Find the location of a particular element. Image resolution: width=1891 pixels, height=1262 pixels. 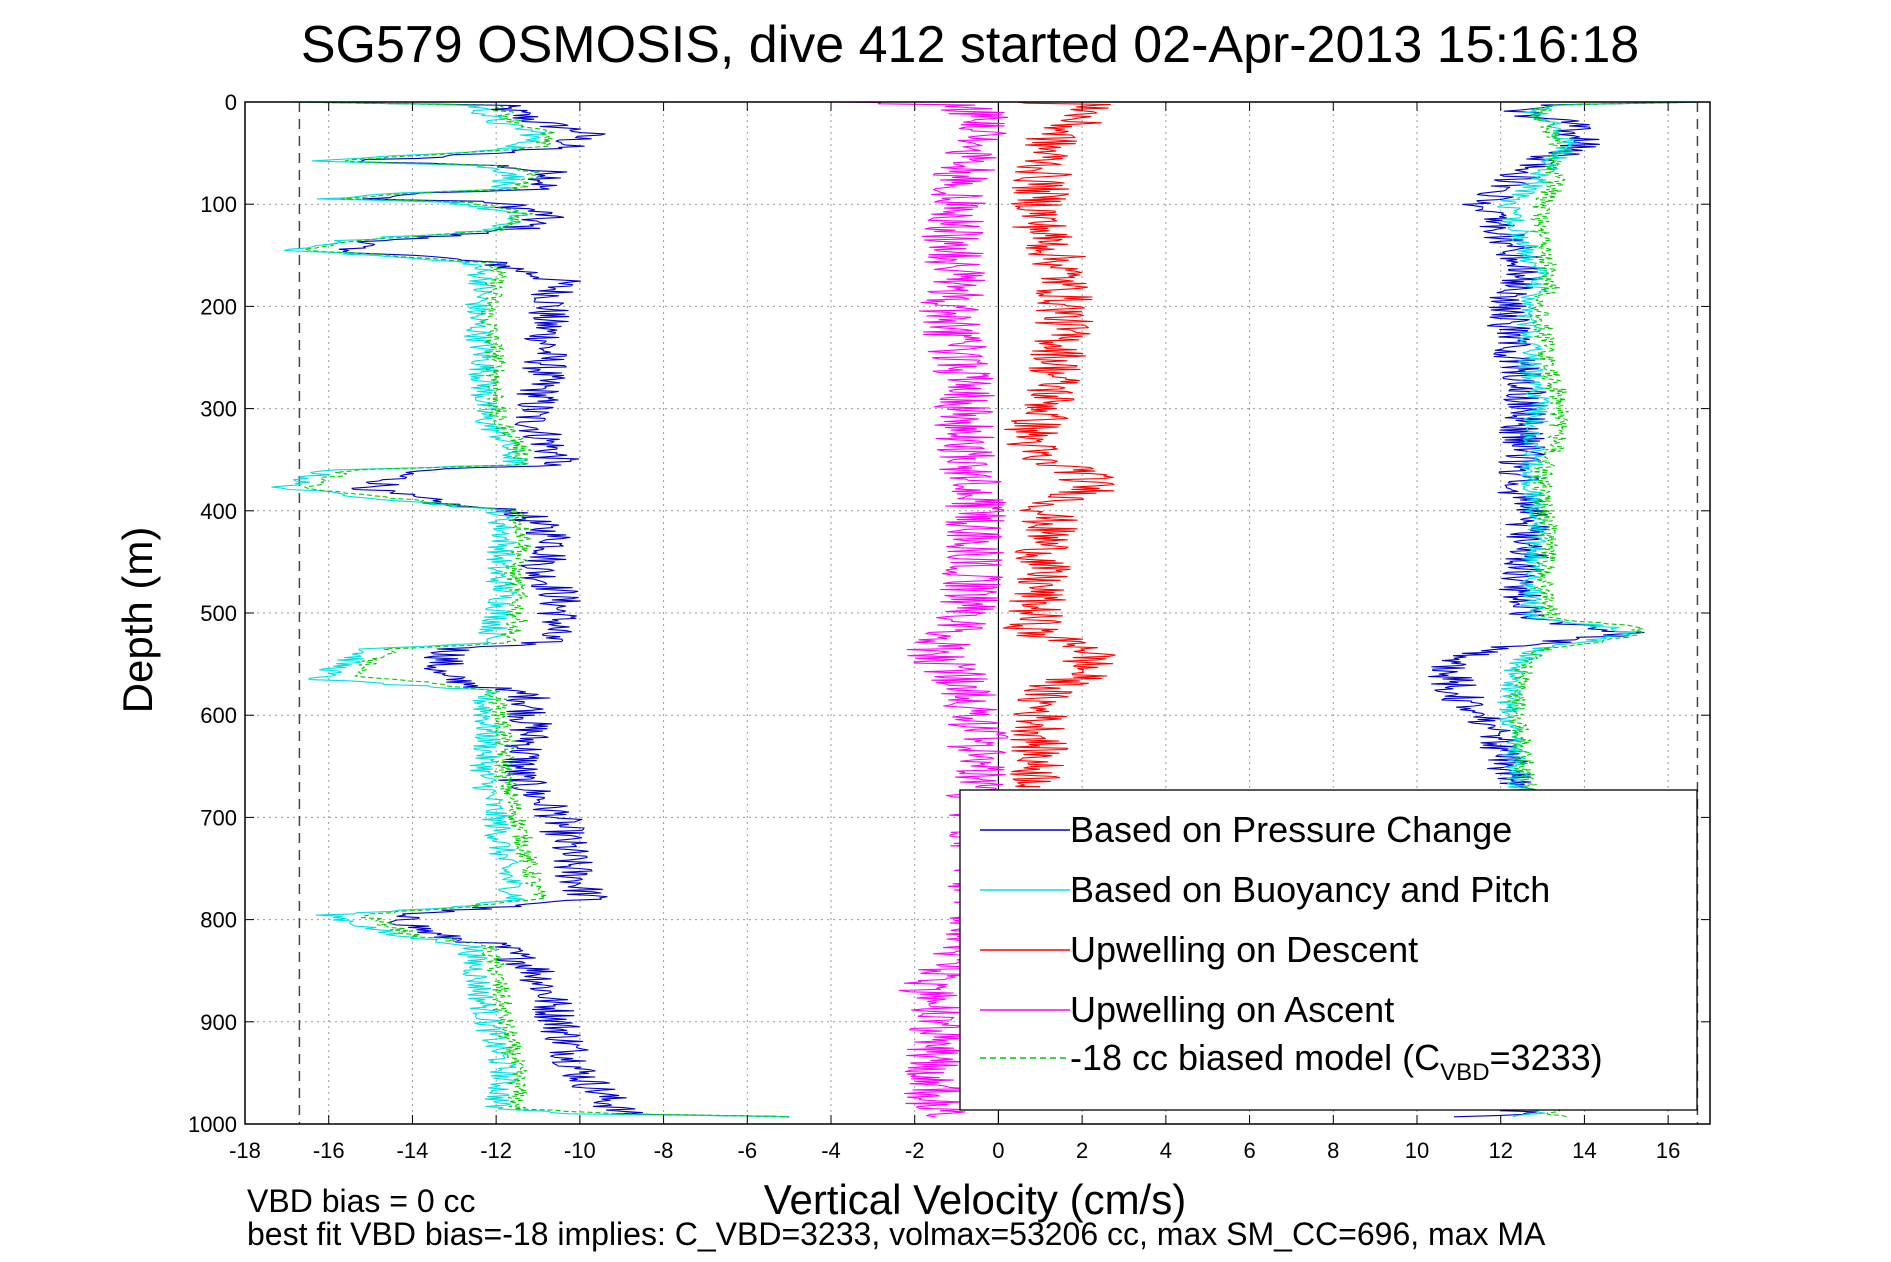

y-tick-label: 200 is located at coordinates (218, 306).